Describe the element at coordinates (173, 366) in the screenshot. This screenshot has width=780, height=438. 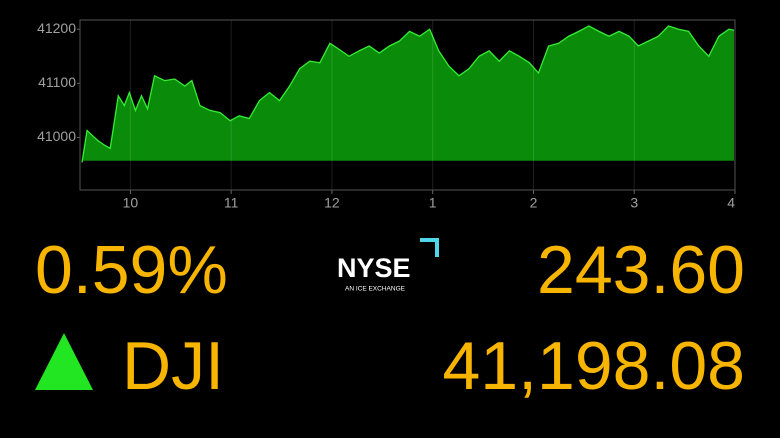
I see `symbol: DJI` at that location.